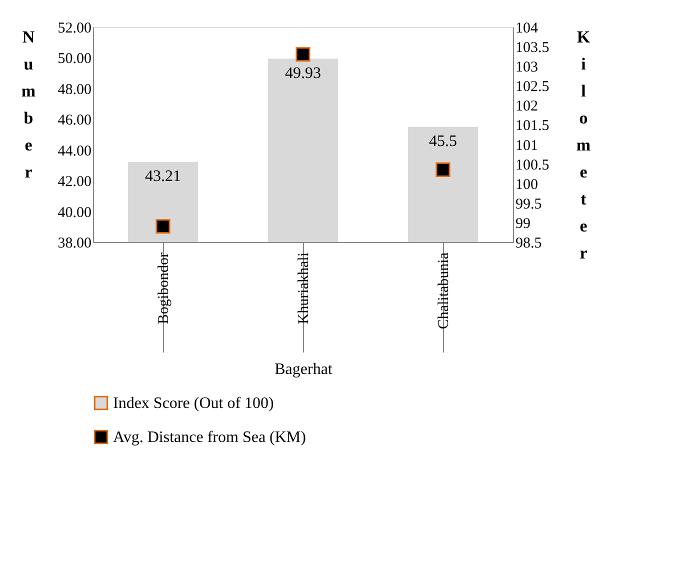  What do you see at coordinates (193, 403) in the screenshot?
I see `legend-label: Index Score (Out of 100)` at bounding box center [193, 403].